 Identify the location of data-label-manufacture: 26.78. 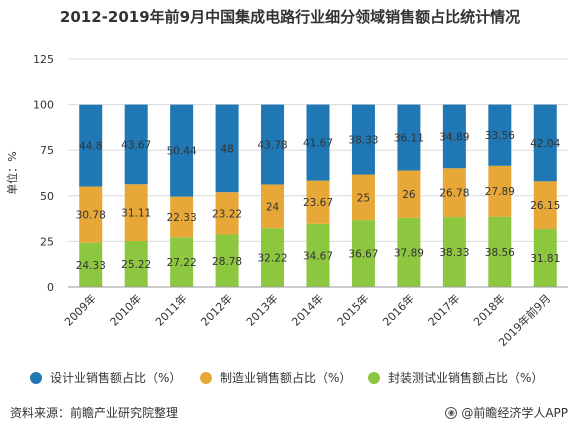
(454, 194).